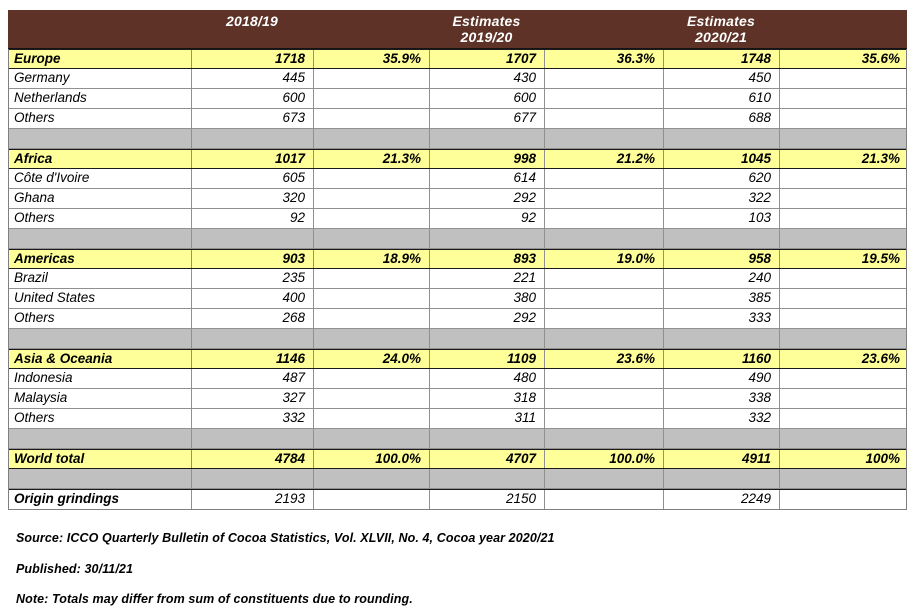  Describe the element at coordinates (604, 259) in the screenshot. I see `cell-value: 19.0%` at that location.